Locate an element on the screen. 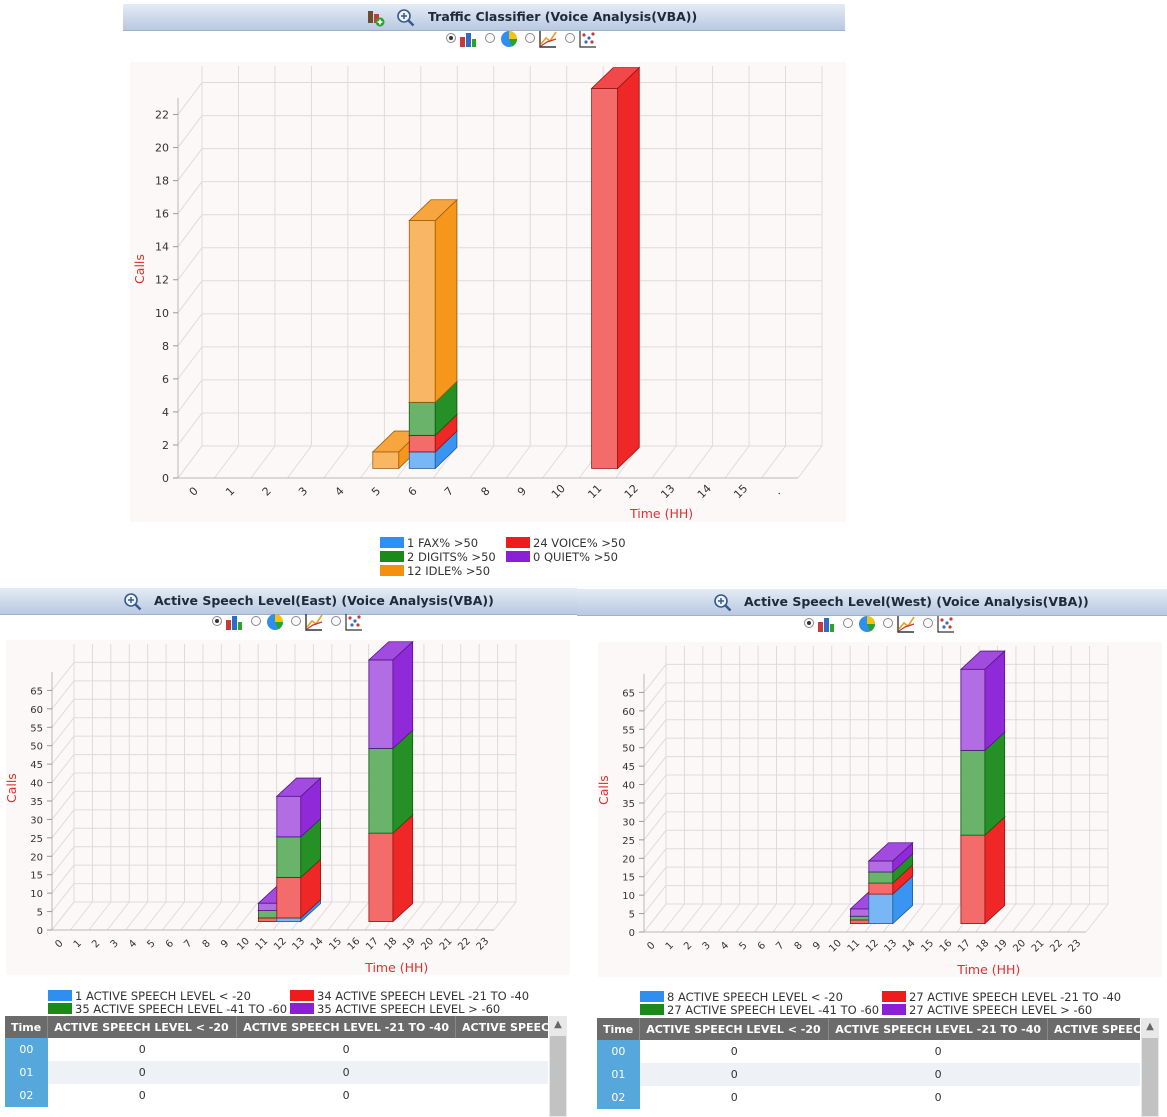  legend-item: 27 ACTIVE SPEECH LEVEL > -60 is located at coordinates (987, 1010).